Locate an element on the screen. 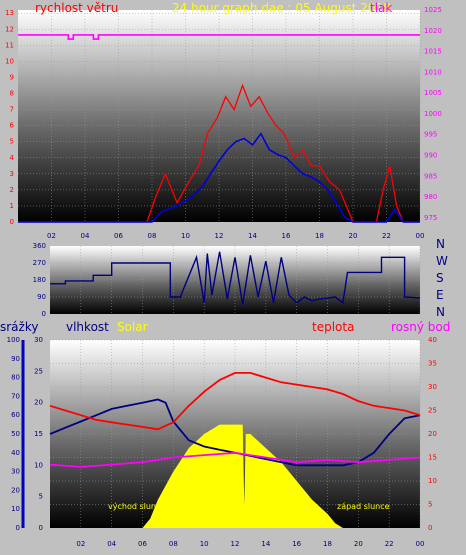 Image resolution: width=466 pixels, height=555 pixels. precip-tick: 60 is located at coordinates (15, 415).